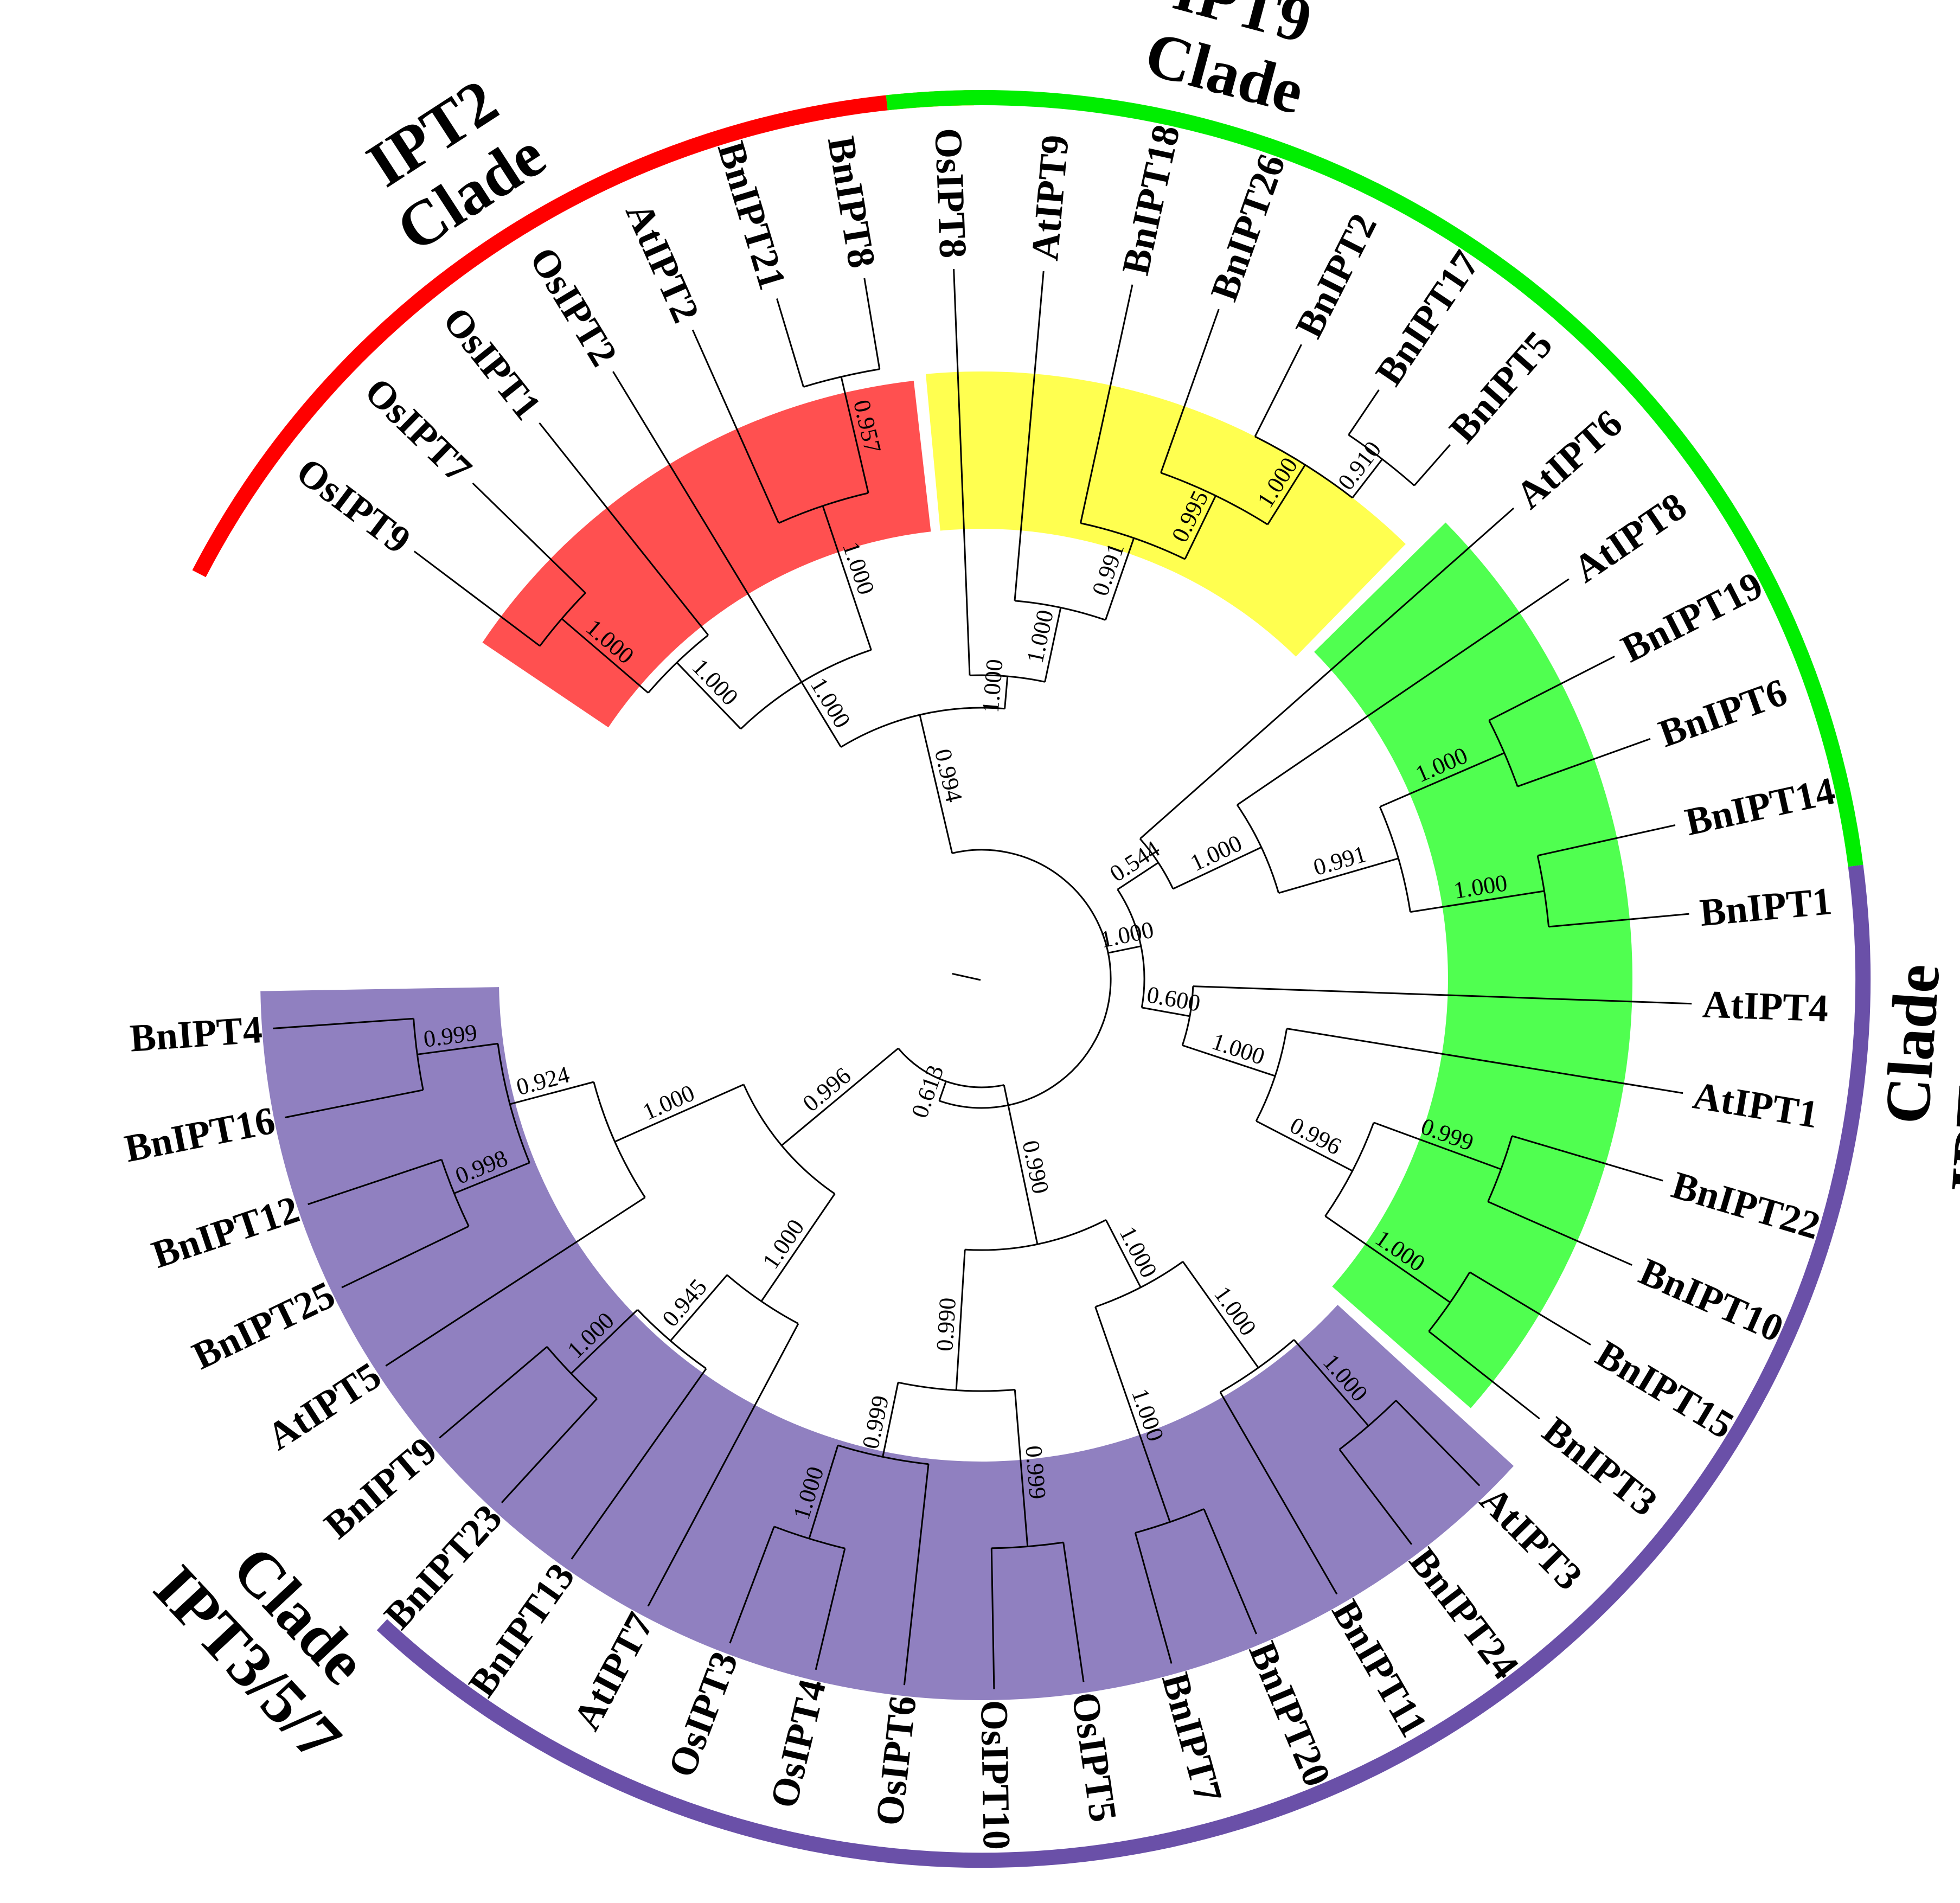  I want to click on leaf-label-BnIPT23: BnIPT23, so click(443, 1567).